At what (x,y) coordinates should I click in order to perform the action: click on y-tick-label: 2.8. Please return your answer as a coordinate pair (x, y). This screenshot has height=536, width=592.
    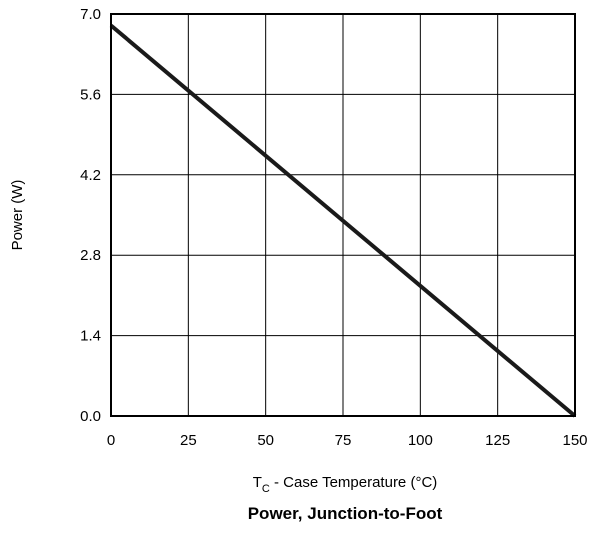
    Looking at the image, I should click on (90, 255).